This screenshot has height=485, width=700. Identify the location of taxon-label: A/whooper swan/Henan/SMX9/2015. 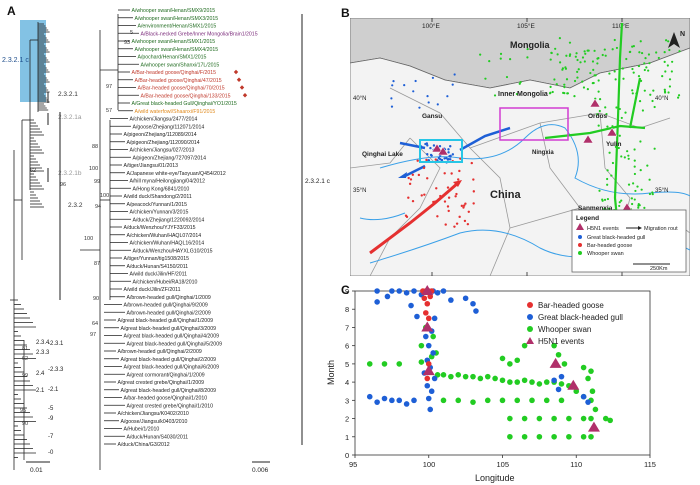
(174, 11).